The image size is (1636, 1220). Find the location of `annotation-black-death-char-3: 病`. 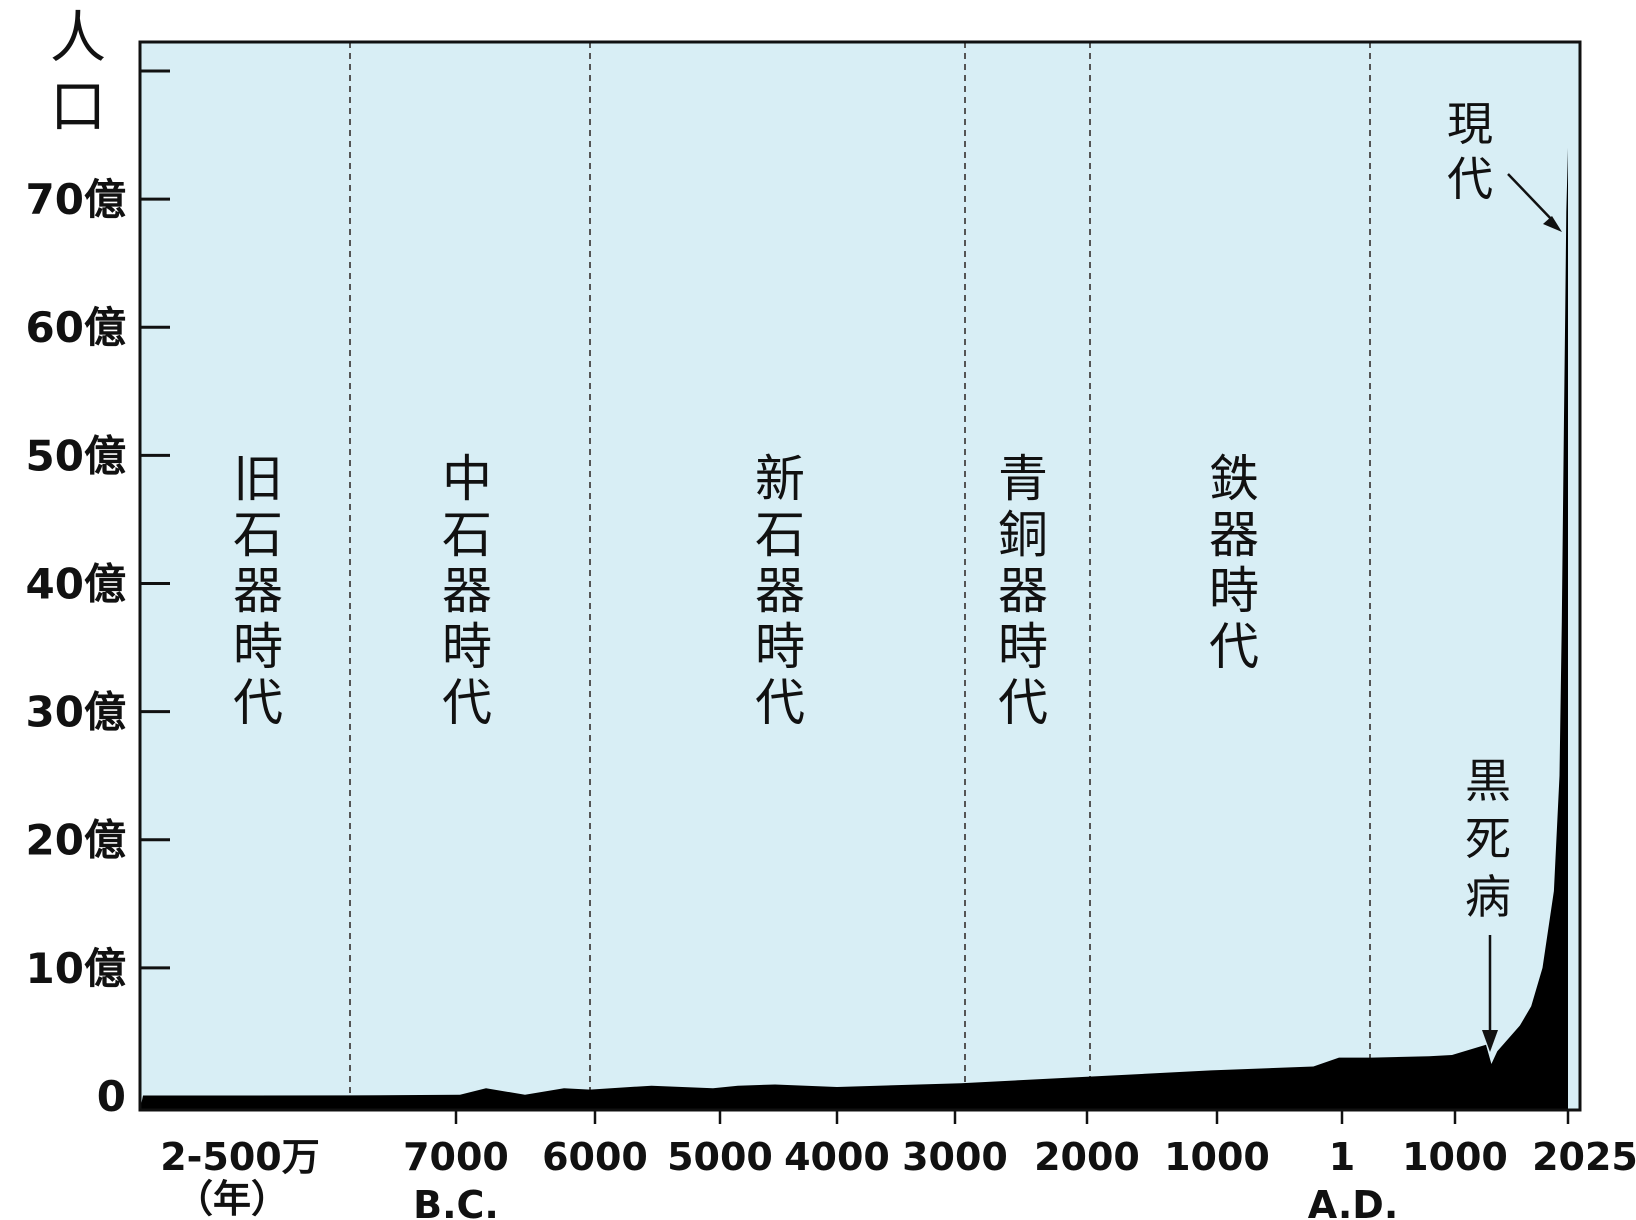

annotation-black-death-char-3: 病 is located at coordinates (1488, 897).